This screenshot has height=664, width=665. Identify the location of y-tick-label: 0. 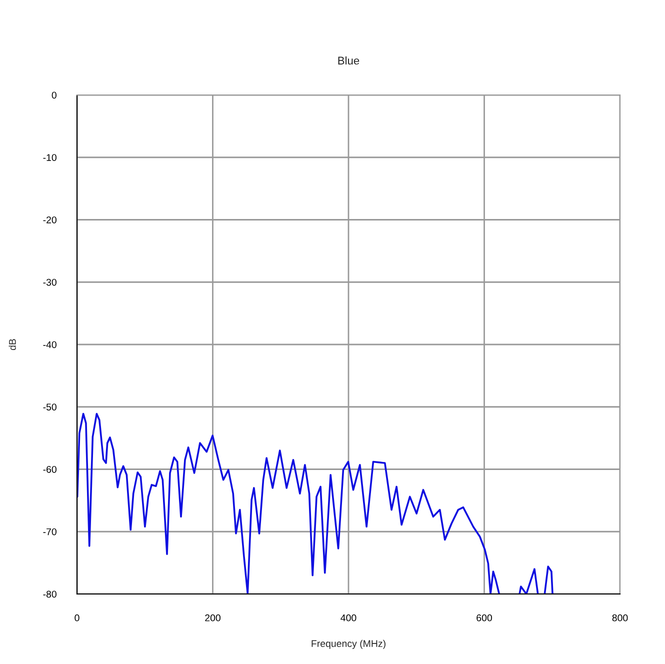
(54, 95).